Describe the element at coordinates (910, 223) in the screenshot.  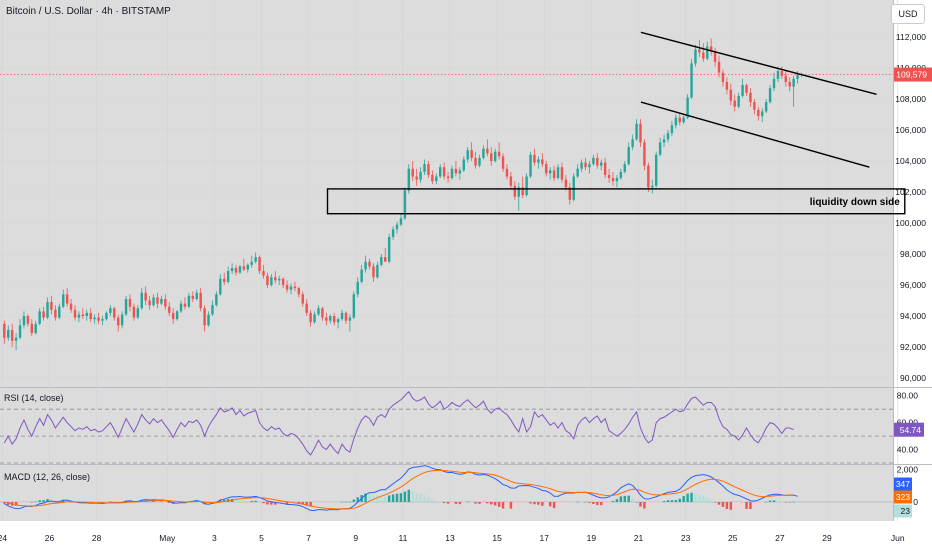
I see `price-tick-label: 100,000` at that location.